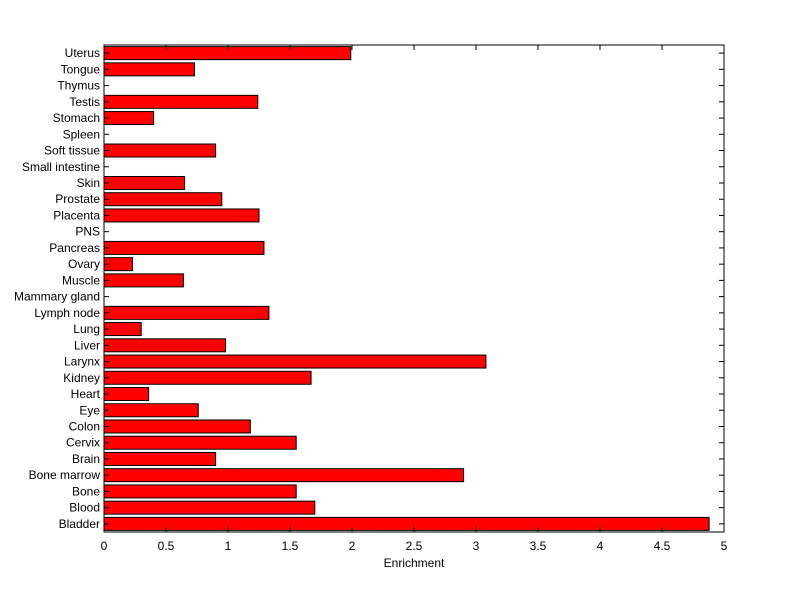  I want to click on x-tick-label: 0.5, so click(166, 546).